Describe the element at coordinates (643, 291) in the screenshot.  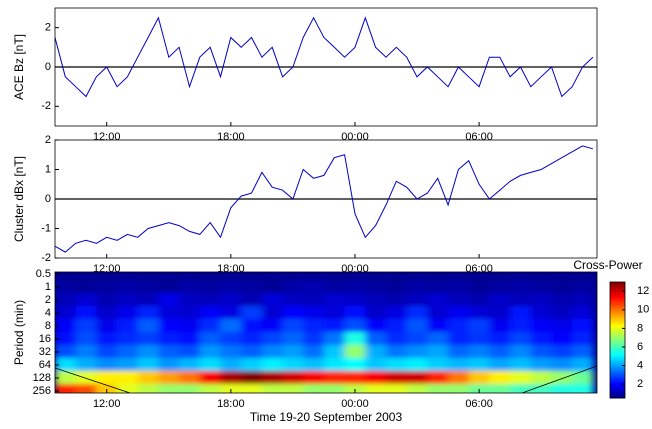
I see `colorbar-tick-label: 12` at that location.